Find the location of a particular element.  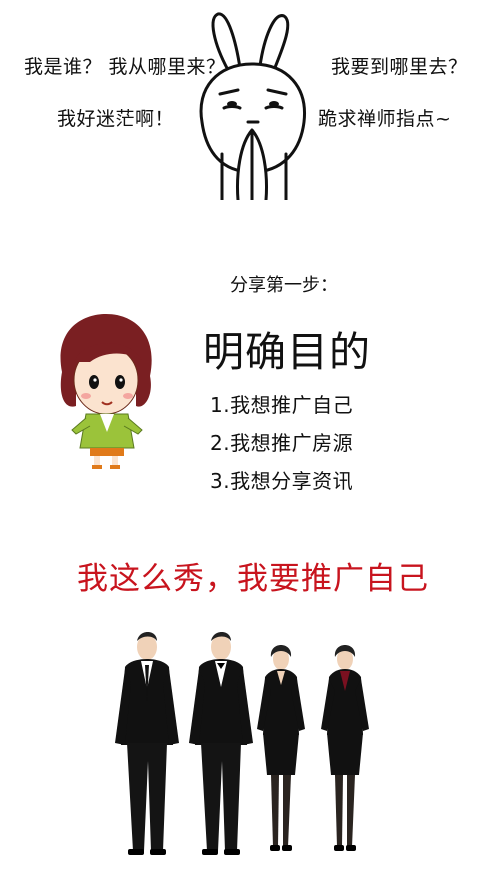

question-confused: 我好迷茫啊！ is located at coordinates (116, 119).